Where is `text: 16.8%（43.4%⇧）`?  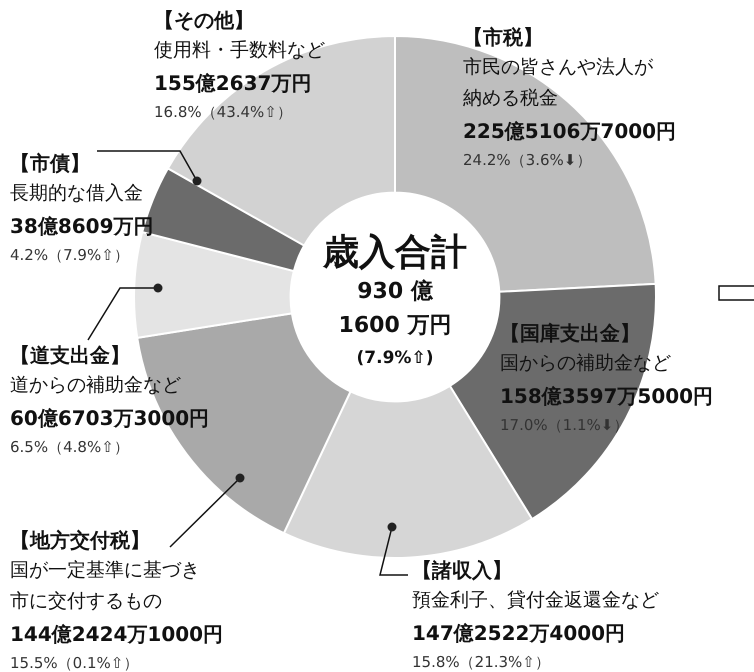
text: 16.8%（43.4%⇧） is located at coordinates (223, 112).